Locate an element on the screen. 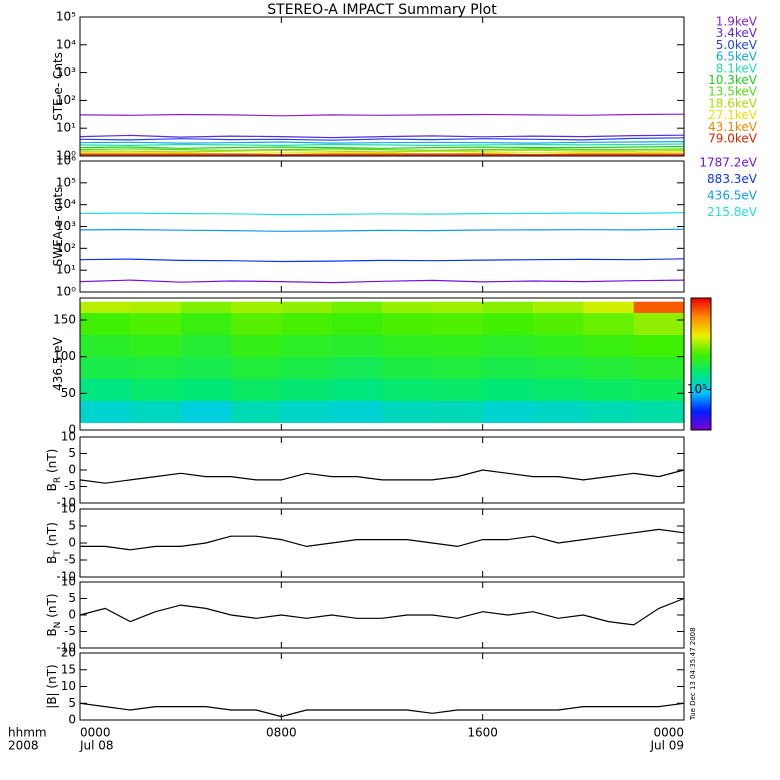  y-axis-label: SWEA e- cnts is located at coordinates (58, 227).